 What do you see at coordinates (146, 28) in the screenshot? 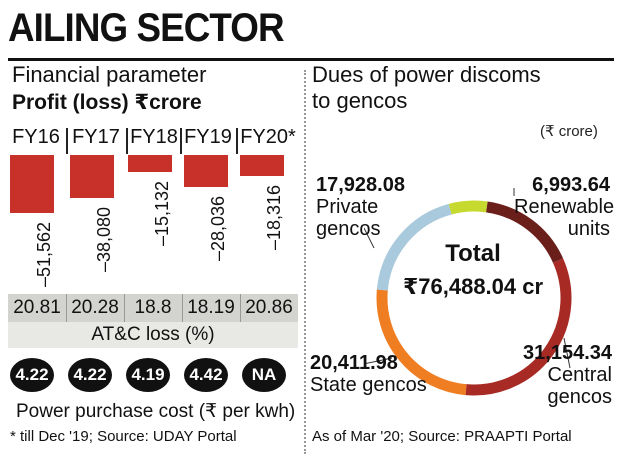
I see `page-title: AILING SECTOR` at bounding box center [146, 28].